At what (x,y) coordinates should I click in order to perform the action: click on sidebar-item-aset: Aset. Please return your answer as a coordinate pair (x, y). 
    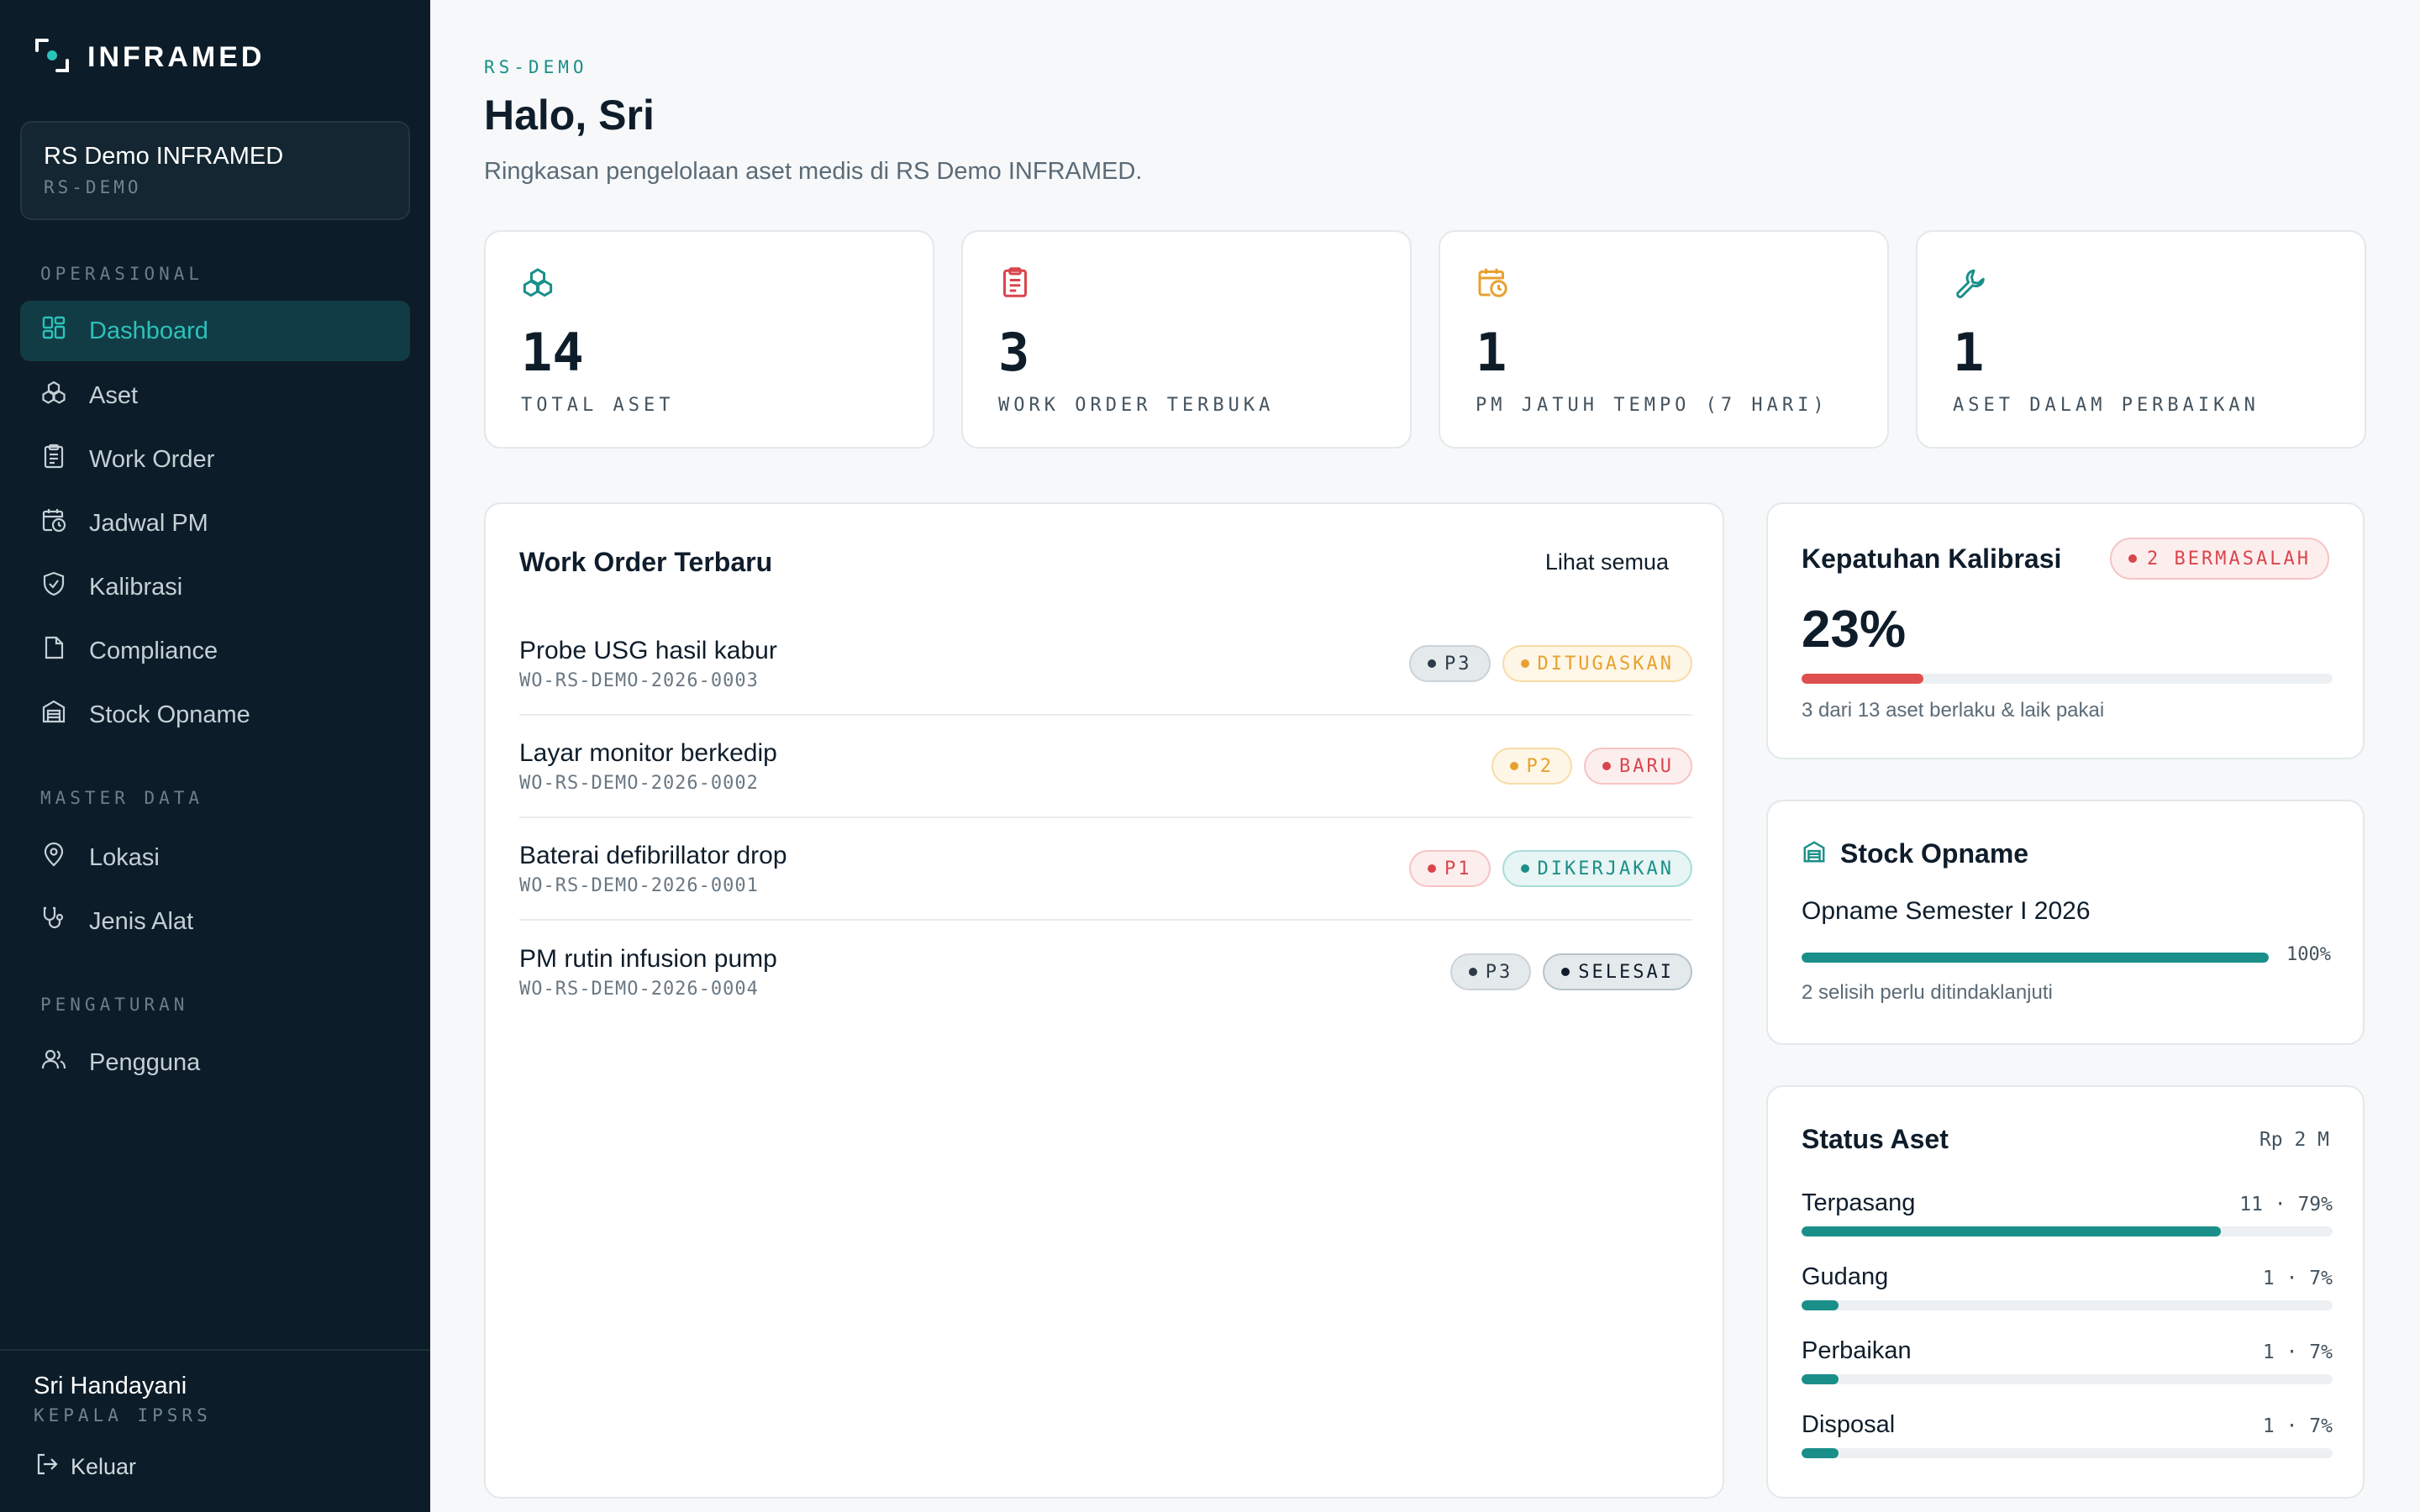
    Looking at the image, I should click on (215, 395).